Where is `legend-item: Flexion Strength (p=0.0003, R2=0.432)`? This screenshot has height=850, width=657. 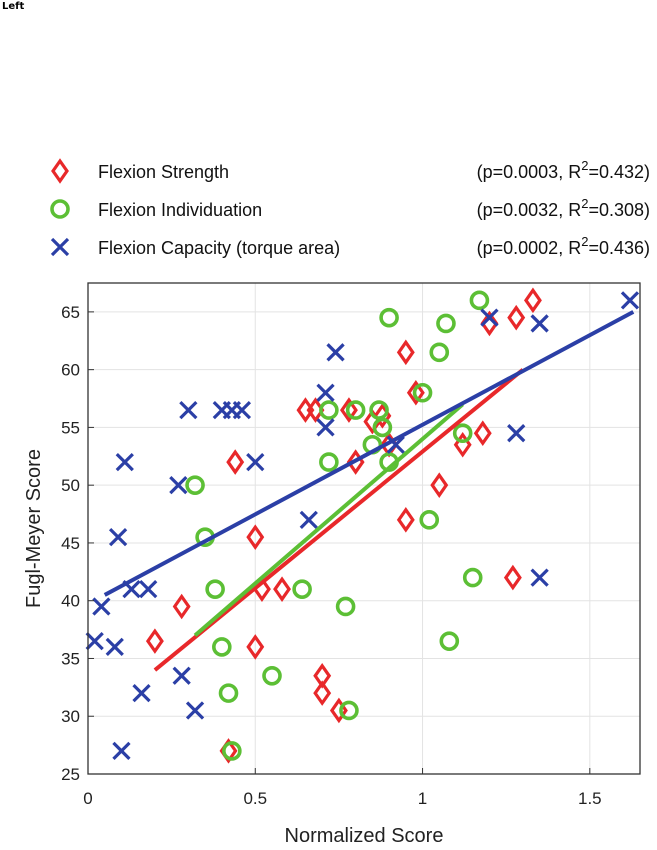
legend-item: Flexion Strength (p=0.0003, R2=0.432) is located at coordinates (350, 171).